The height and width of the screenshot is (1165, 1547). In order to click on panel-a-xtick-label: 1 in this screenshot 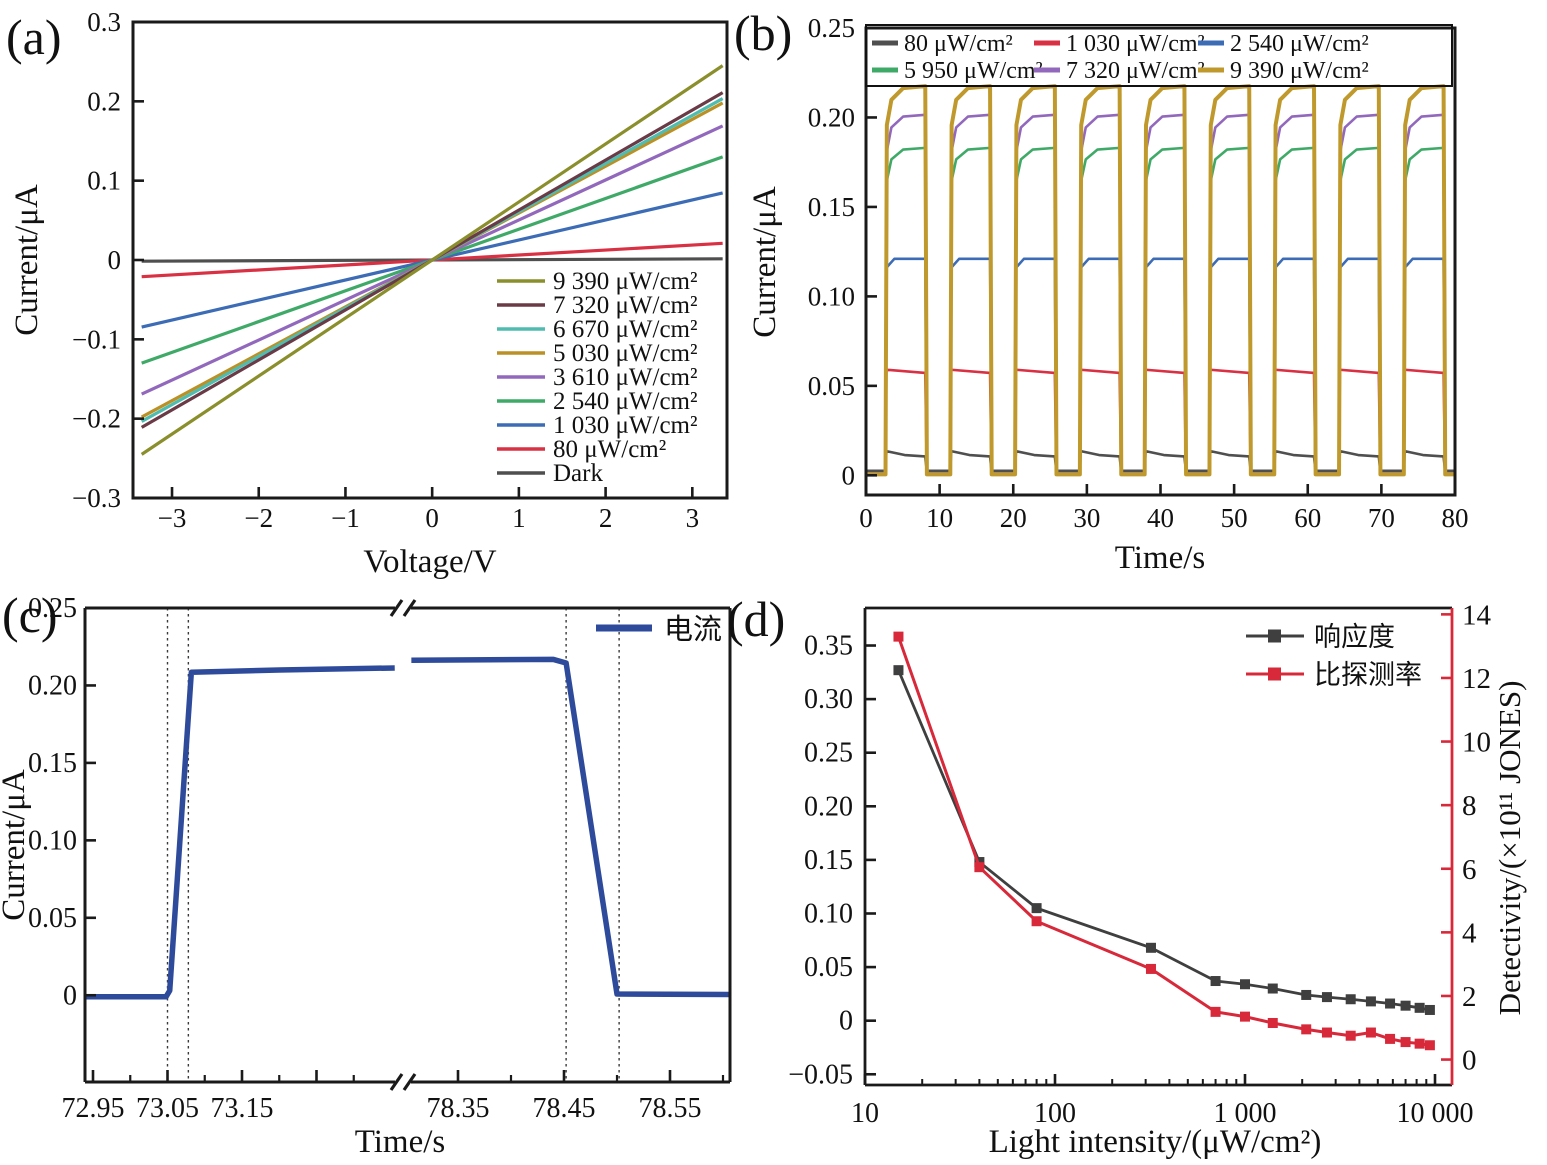, I will do `click(519, 518)`.